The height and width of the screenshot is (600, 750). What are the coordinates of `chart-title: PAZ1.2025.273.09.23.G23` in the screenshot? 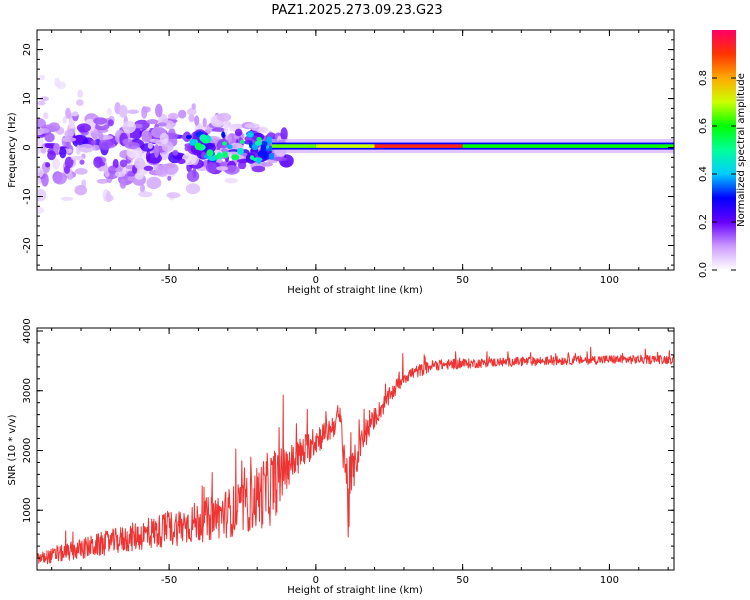 It's located at (356, 10).